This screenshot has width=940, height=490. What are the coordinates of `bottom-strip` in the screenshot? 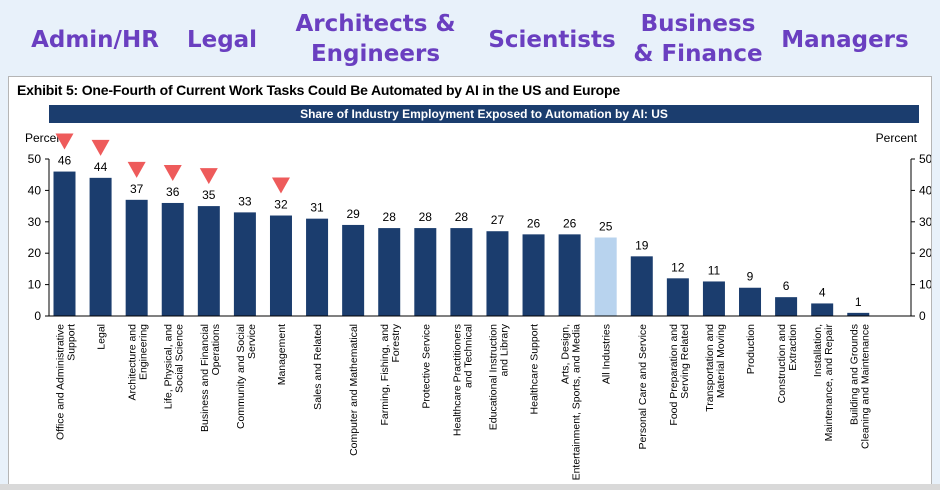 It's located at (470, 487).